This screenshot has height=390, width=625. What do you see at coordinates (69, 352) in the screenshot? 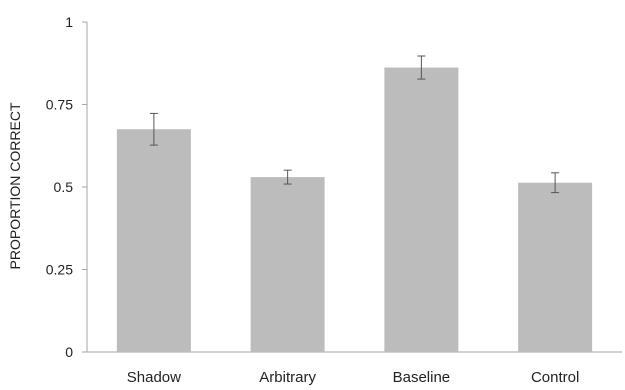
I see `y-tick-label: 0` at bounding box center [69, 352].